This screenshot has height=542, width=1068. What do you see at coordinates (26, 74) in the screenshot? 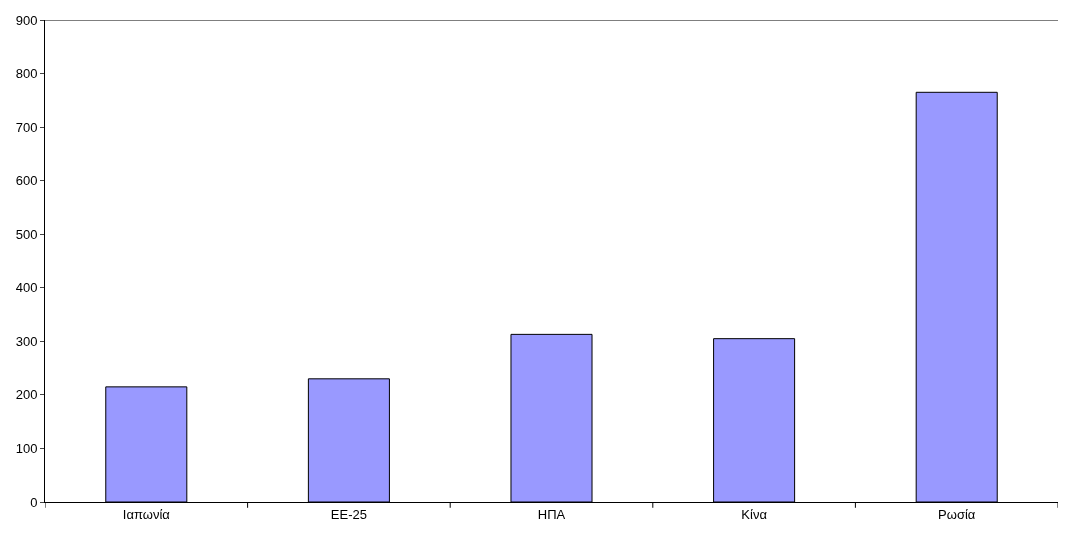
I see `y-tick-label: 800` at bounding box center [26, 74].